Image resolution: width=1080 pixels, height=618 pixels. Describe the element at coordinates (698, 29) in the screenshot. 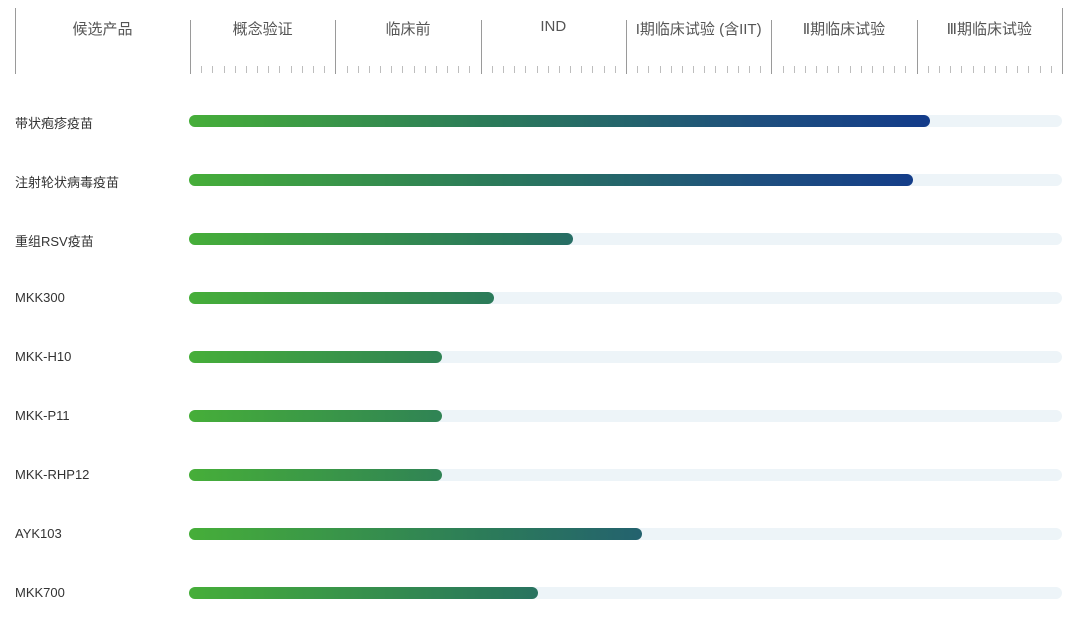

I see `stage-header: I期临床试验 (含IIT)` at that location.